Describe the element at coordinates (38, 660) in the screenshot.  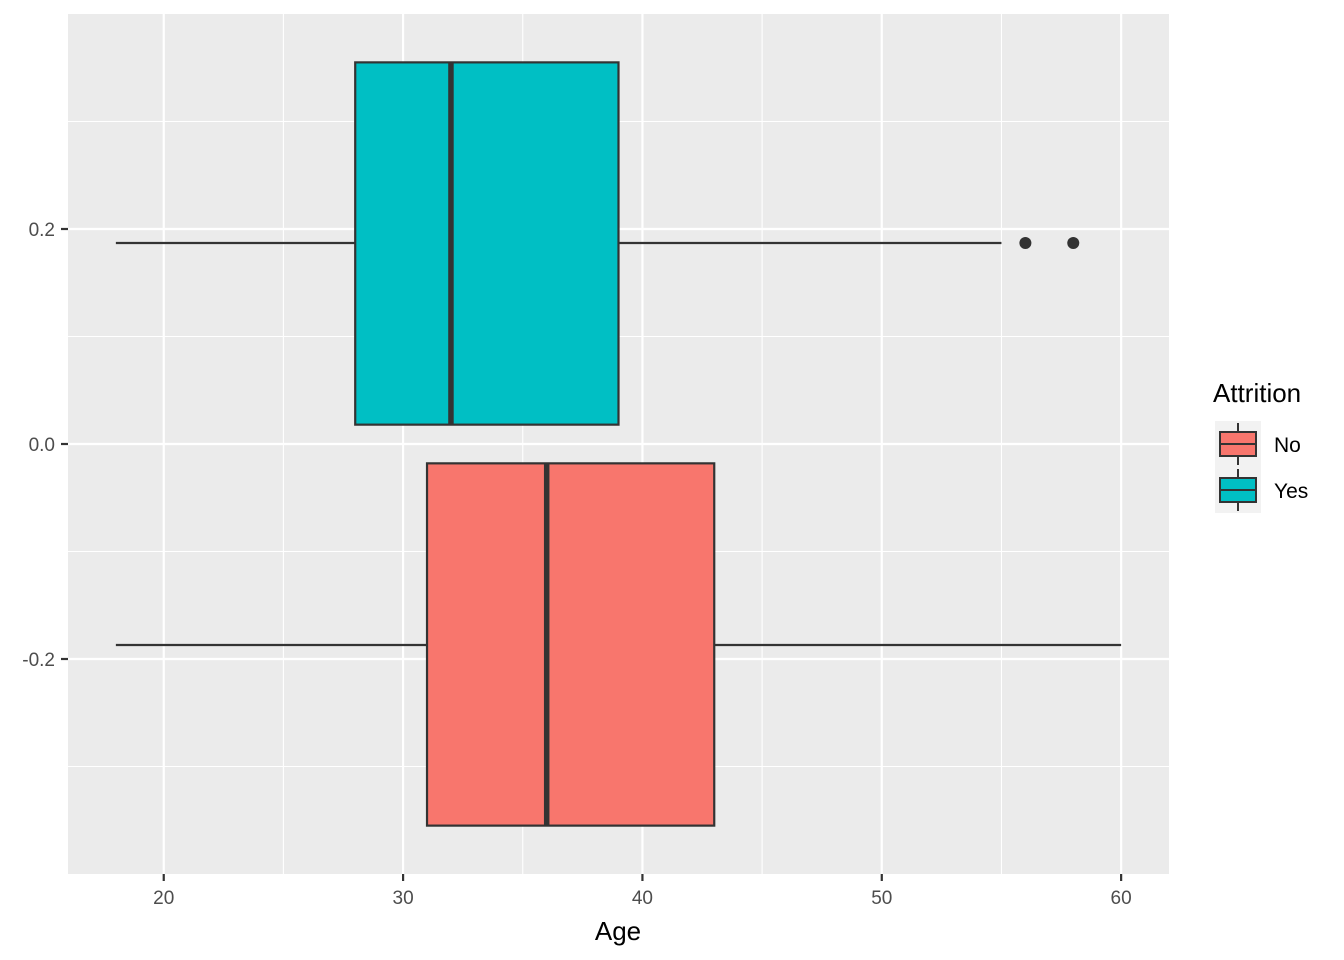
I see `y-tick-label: -0.2` at that location.